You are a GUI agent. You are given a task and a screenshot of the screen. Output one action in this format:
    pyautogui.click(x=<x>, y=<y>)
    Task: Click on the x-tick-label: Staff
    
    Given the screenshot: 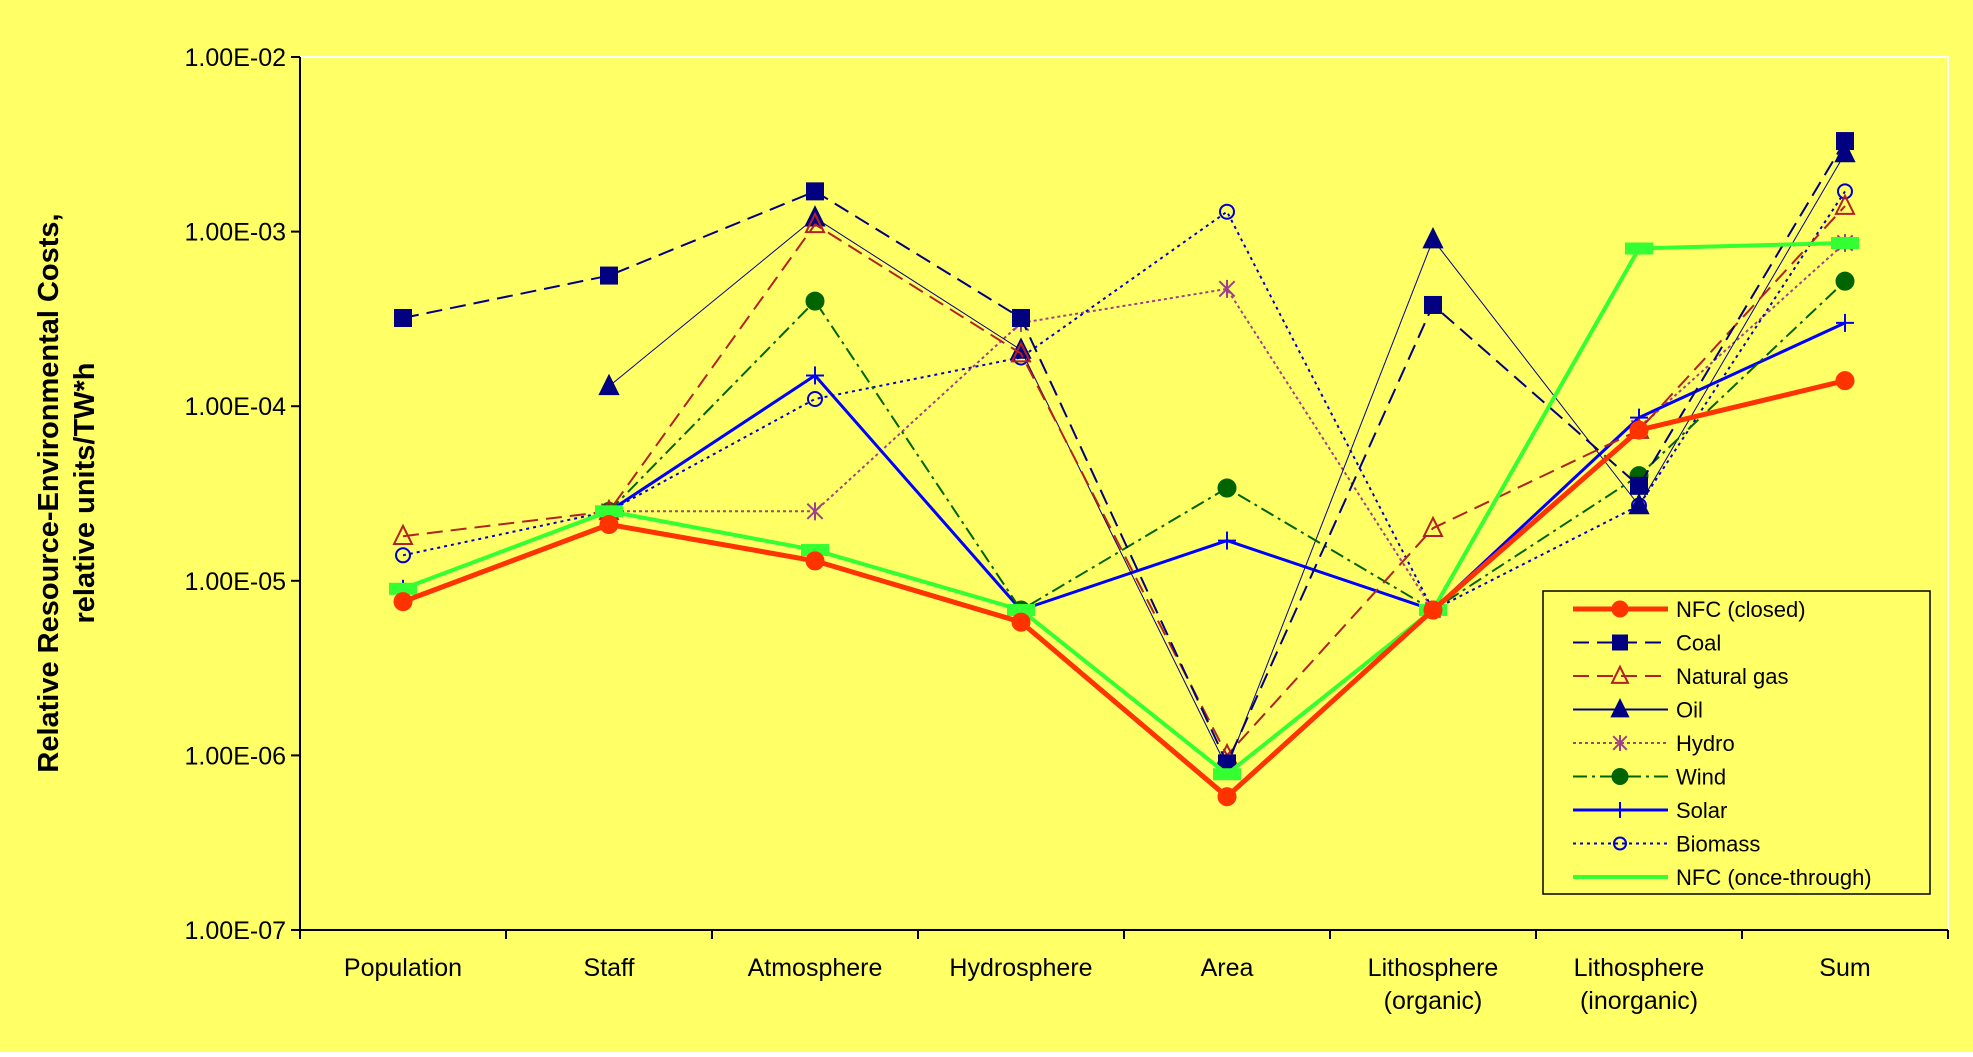 What is the action you would take?
    pyautogui.click(x=609, y=968)
    